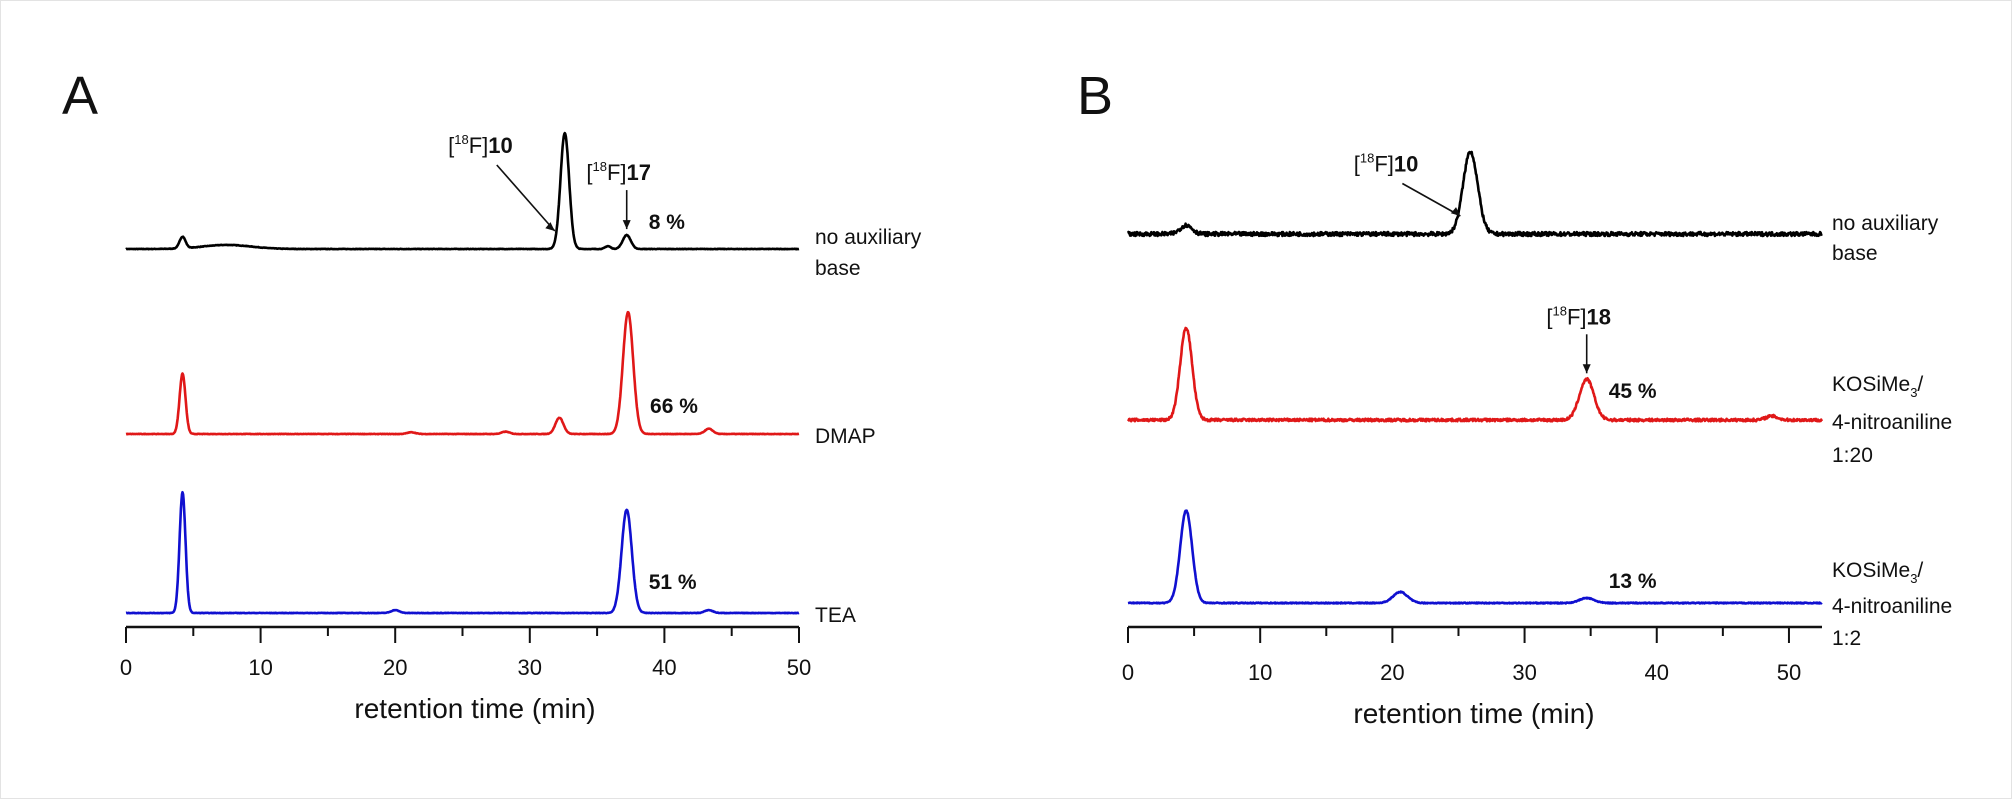 The height and width of the screenshot is (799, 2012). Describe the element at coordinates (1852, 455) in the screenshot. I see `series-label: 1:20` at that location.